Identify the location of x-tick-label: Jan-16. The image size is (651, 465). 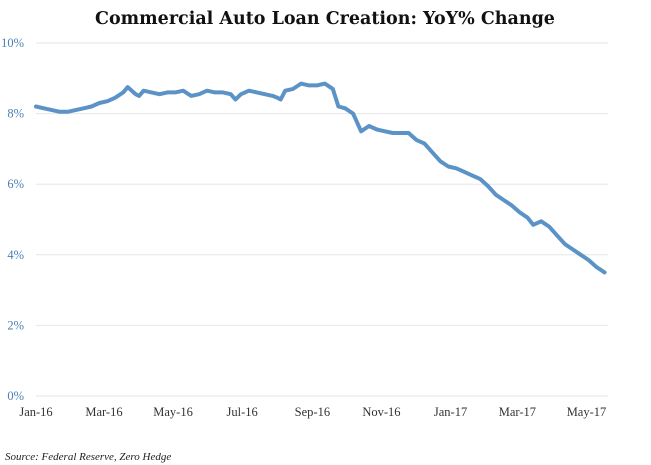
(35, 412).